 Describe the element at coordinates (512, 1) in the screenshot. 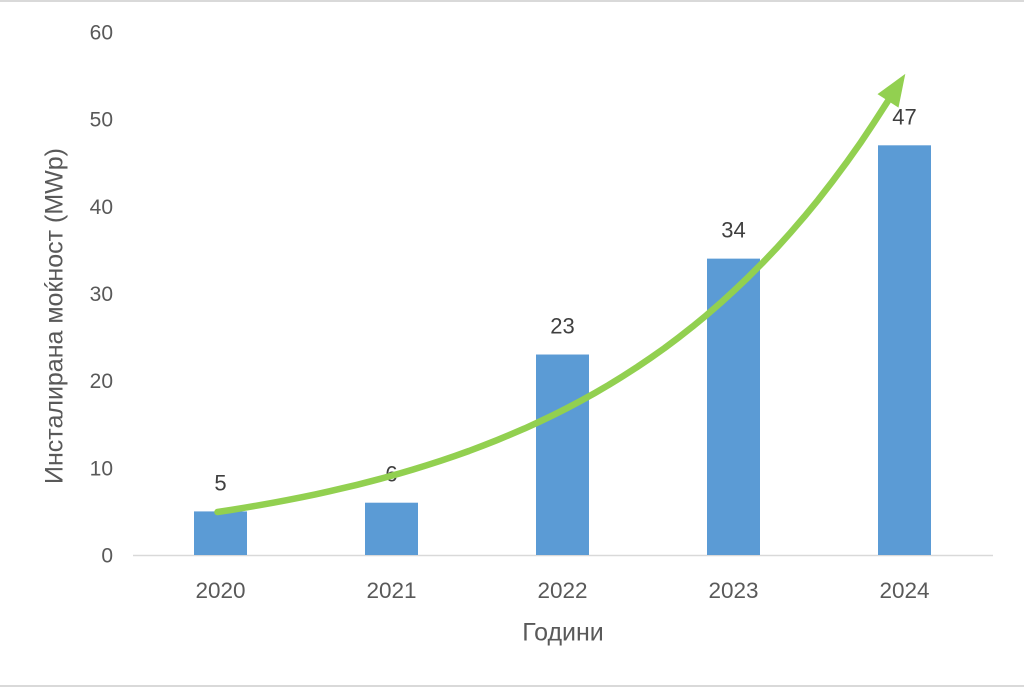

I see `top-border-line` at that location.